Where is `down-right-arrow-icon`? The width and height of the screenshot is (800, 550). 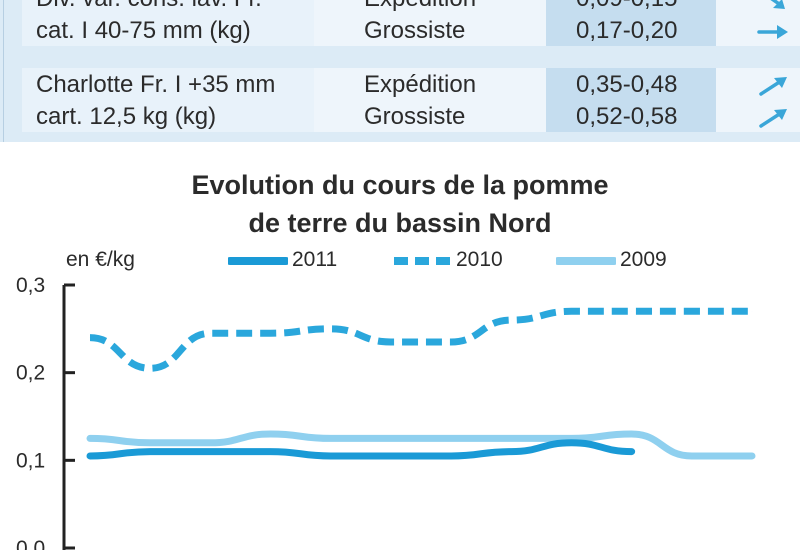
down-right-arrow-icon is located at coordinates (777, 4).